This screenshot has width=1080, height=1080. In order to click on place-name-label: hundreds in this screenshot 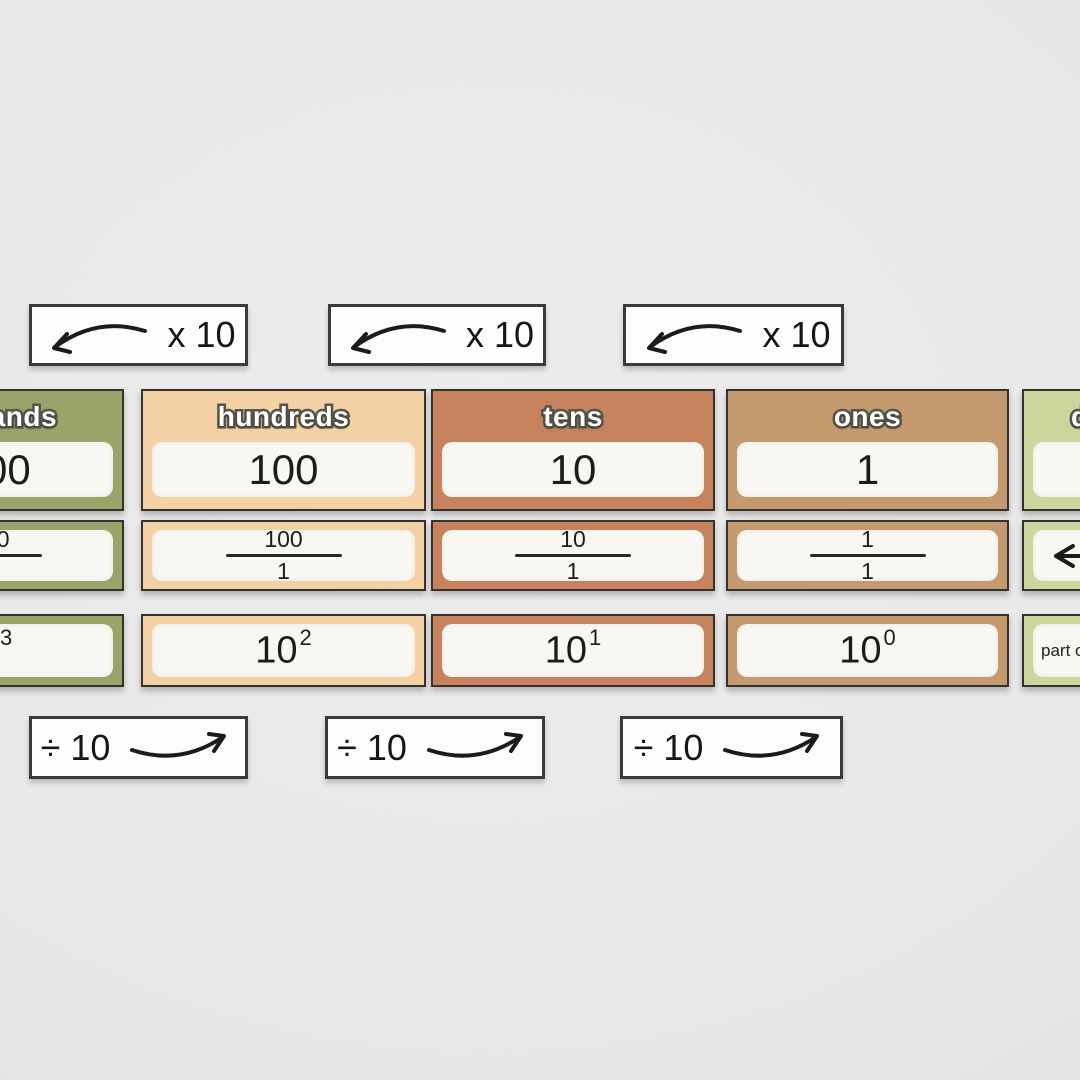, I will do `click(283, 416)`.